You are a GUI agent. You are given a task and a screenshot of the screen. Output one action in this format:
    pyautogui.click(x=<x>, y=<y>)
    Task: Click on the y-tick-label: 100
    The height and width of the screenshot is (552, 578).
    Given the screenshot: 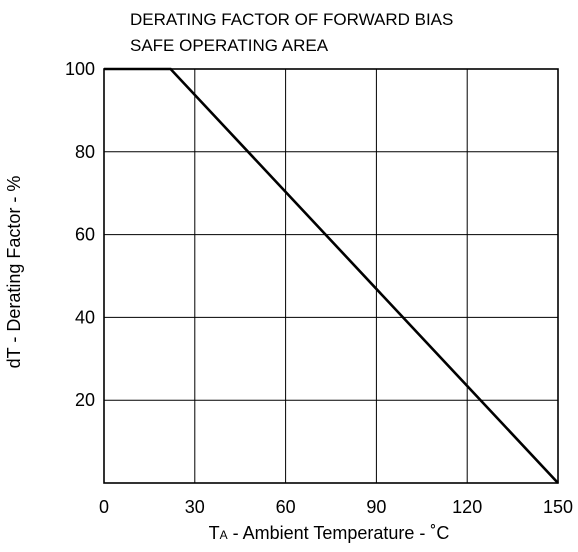 What is the action you would take?
    pyautogui.click(x=80, y=69)
    